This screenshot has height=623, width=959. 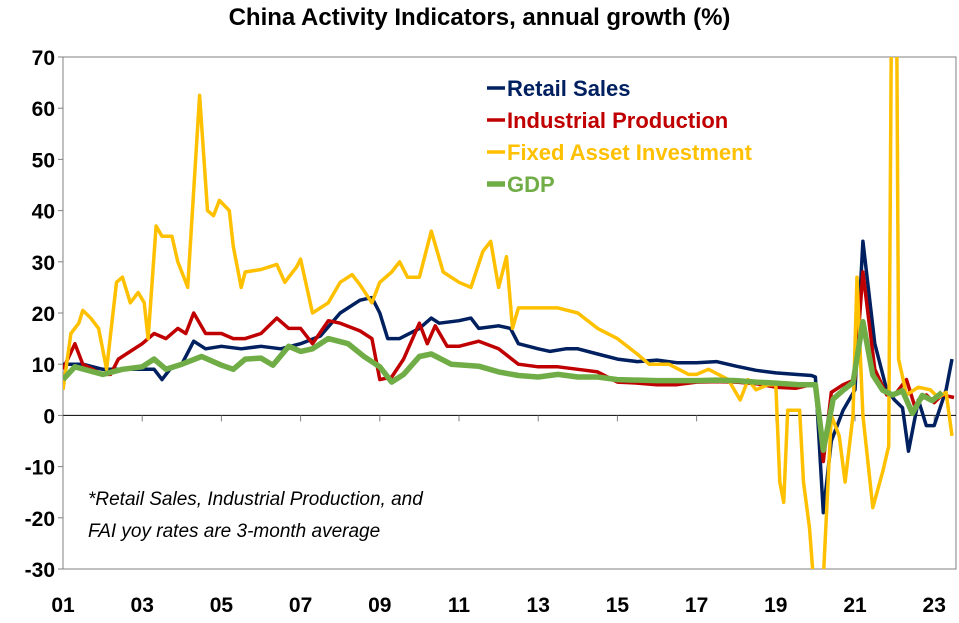 I want to click on legend-label: Fixed Asset Investment, so click(x=630, y=152).